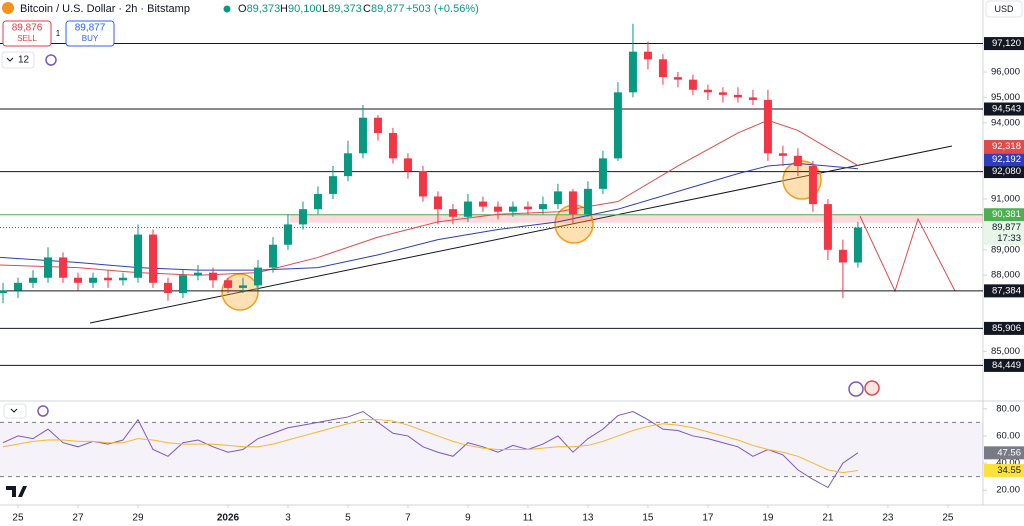 The image size is (1024, 526). I want to click on sell-label: SELL, so click(27, 38).